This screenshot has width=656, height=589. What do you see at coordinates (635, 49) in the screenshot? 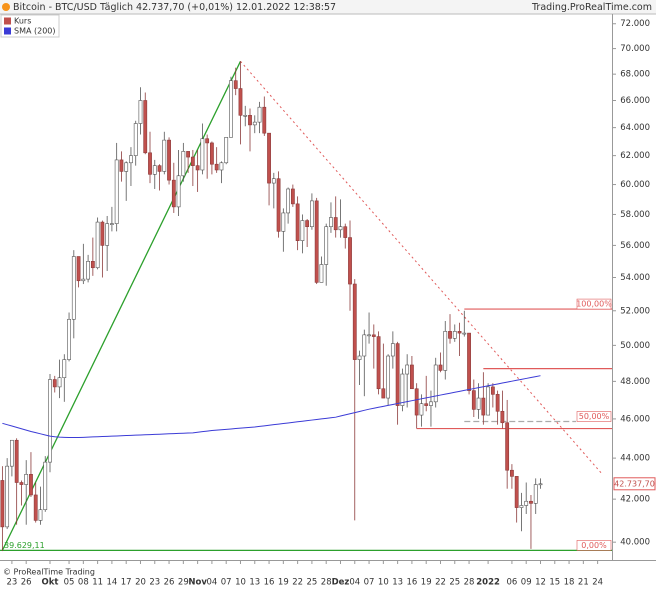
I see `y-tick-label: 70.000` at bounding box center [635, 49].